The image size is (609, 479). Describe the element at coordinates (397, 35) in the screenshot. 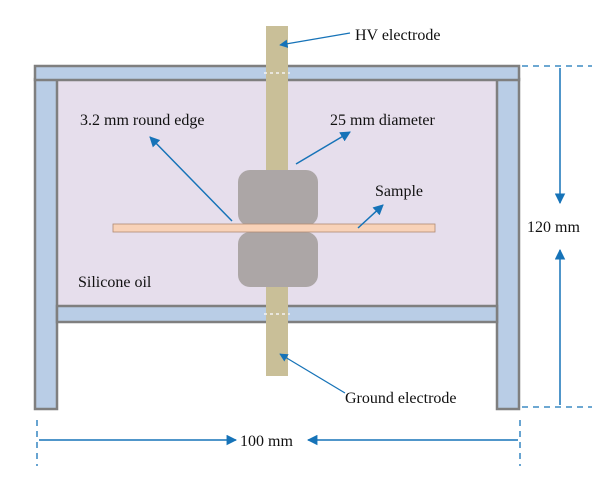

I see `hv-electrode-label: HV electrode` at that location.